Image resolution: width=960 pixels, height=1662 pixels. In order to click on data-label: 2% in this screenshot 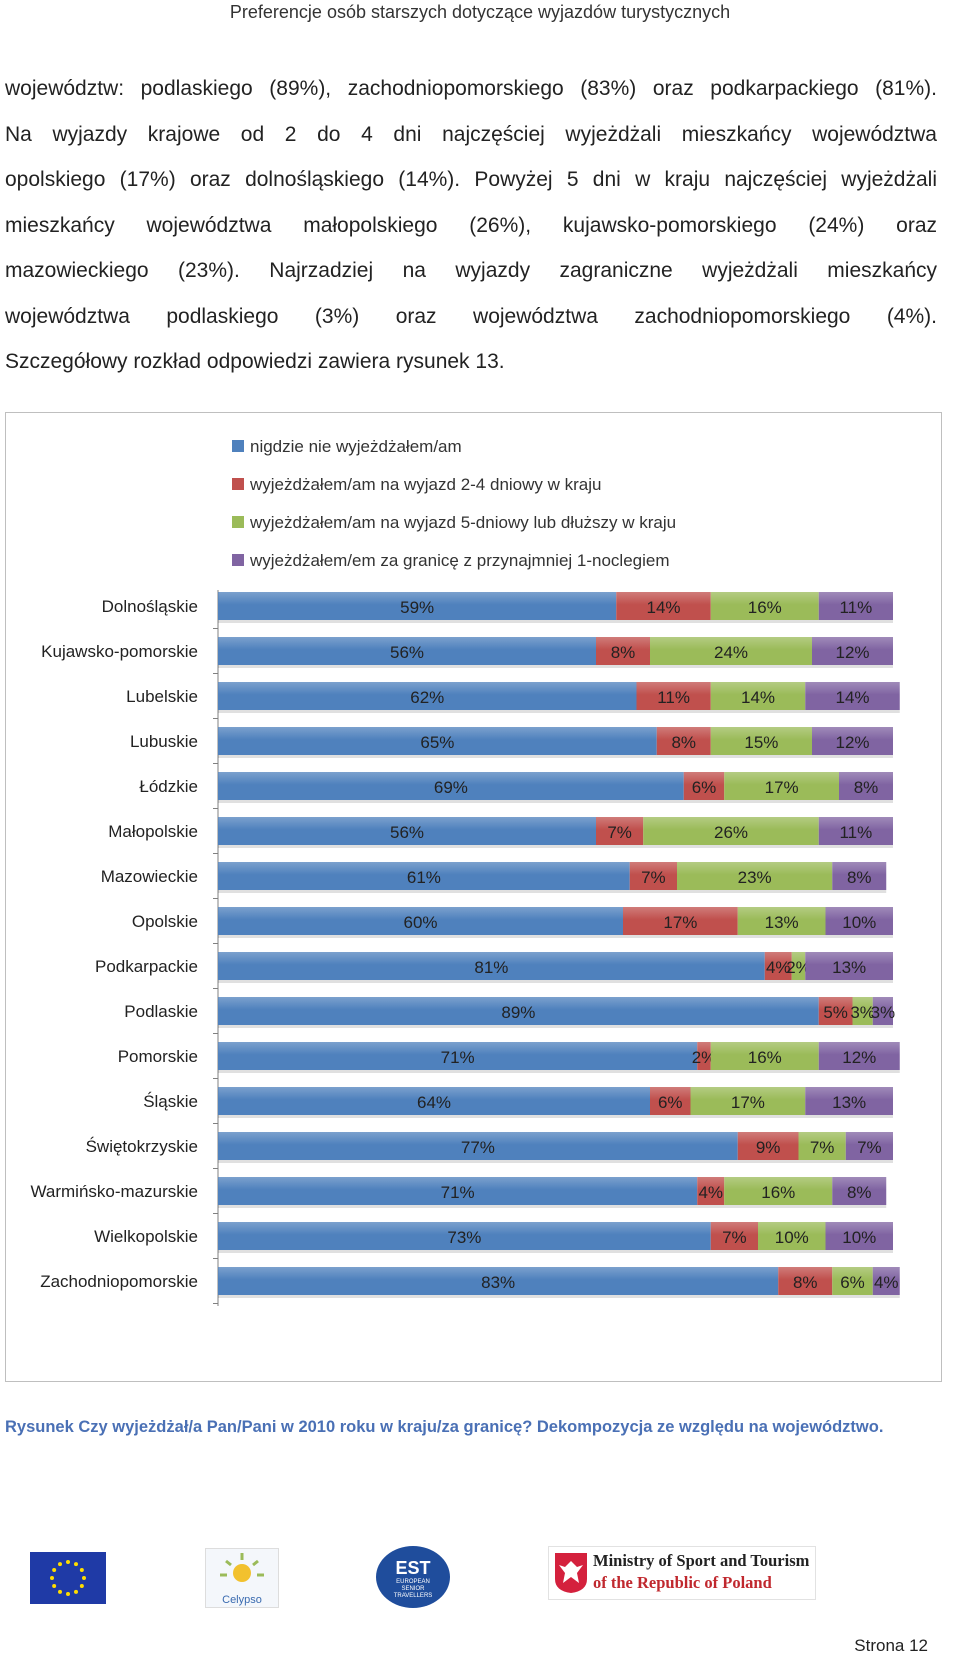, I will do `click(704, 1057)`.